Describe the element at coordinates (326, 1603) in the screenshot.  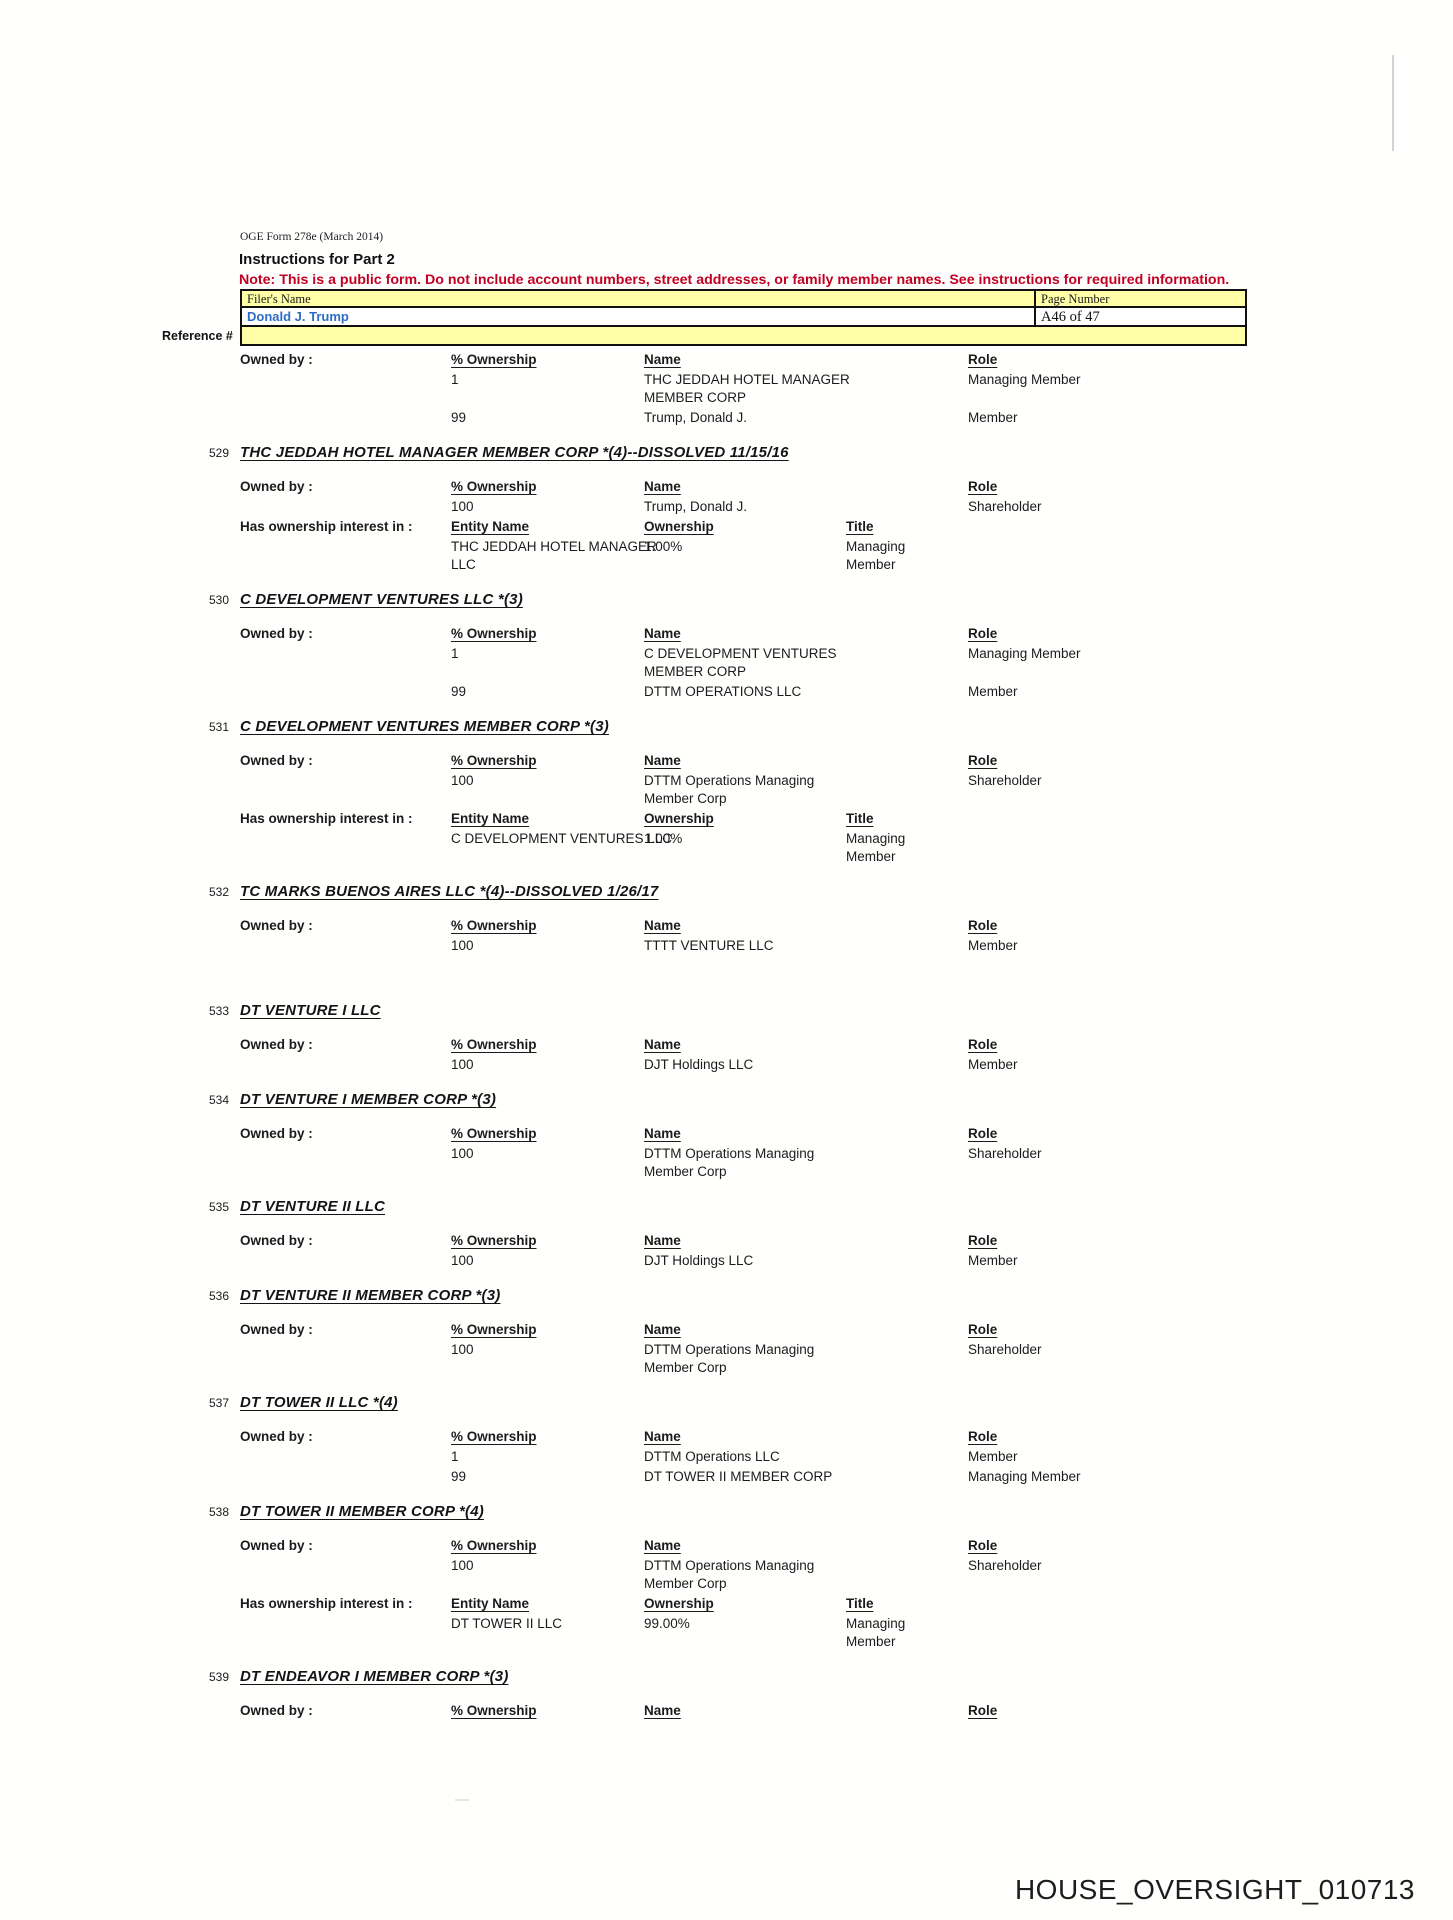
I see `has-ownership-label: Has ownership interest in :` at that location.